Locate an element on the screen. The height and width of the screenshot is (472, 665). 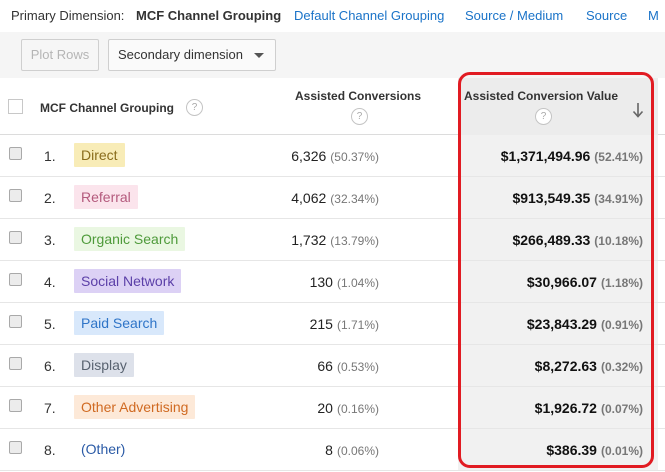
assisted-conversions-value: 215 is located at coordinates (321, 324).